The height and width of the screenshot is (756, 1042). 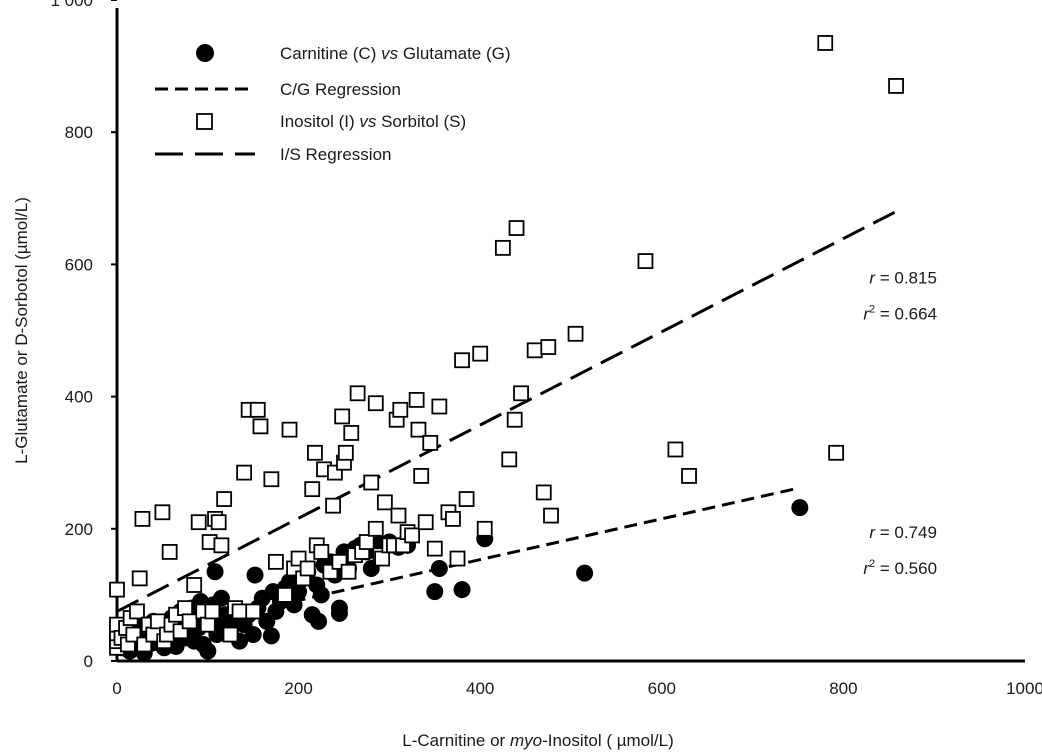 What do you see at coordinates (204, 121) in the screenshot?
I see `legend-square-icon` at bounding box center [204, 121].